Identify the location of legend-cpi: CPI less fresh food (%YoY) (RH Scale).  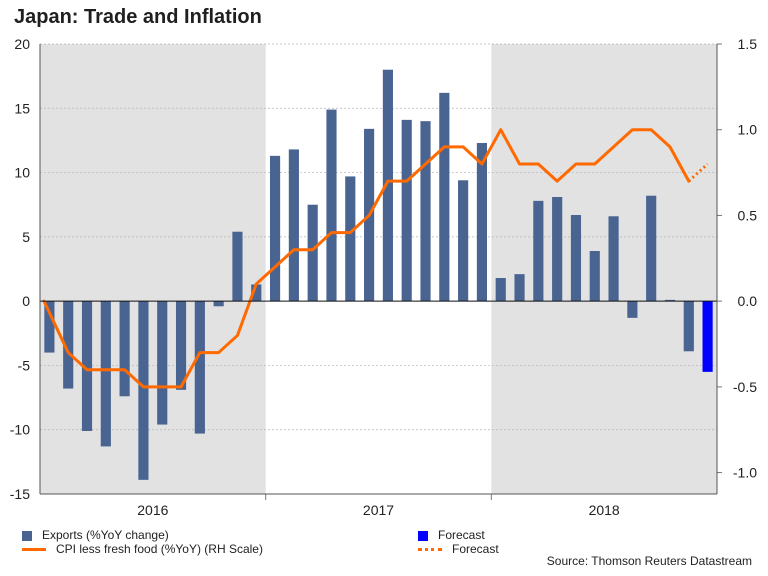
(142, 549).